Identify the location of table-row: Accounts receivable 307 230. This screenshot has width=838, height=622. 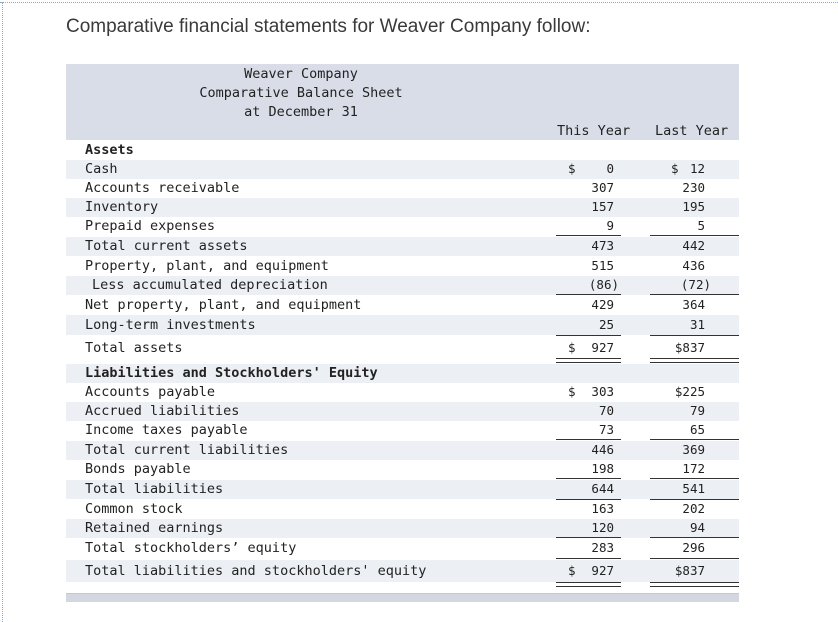
(402, 188).